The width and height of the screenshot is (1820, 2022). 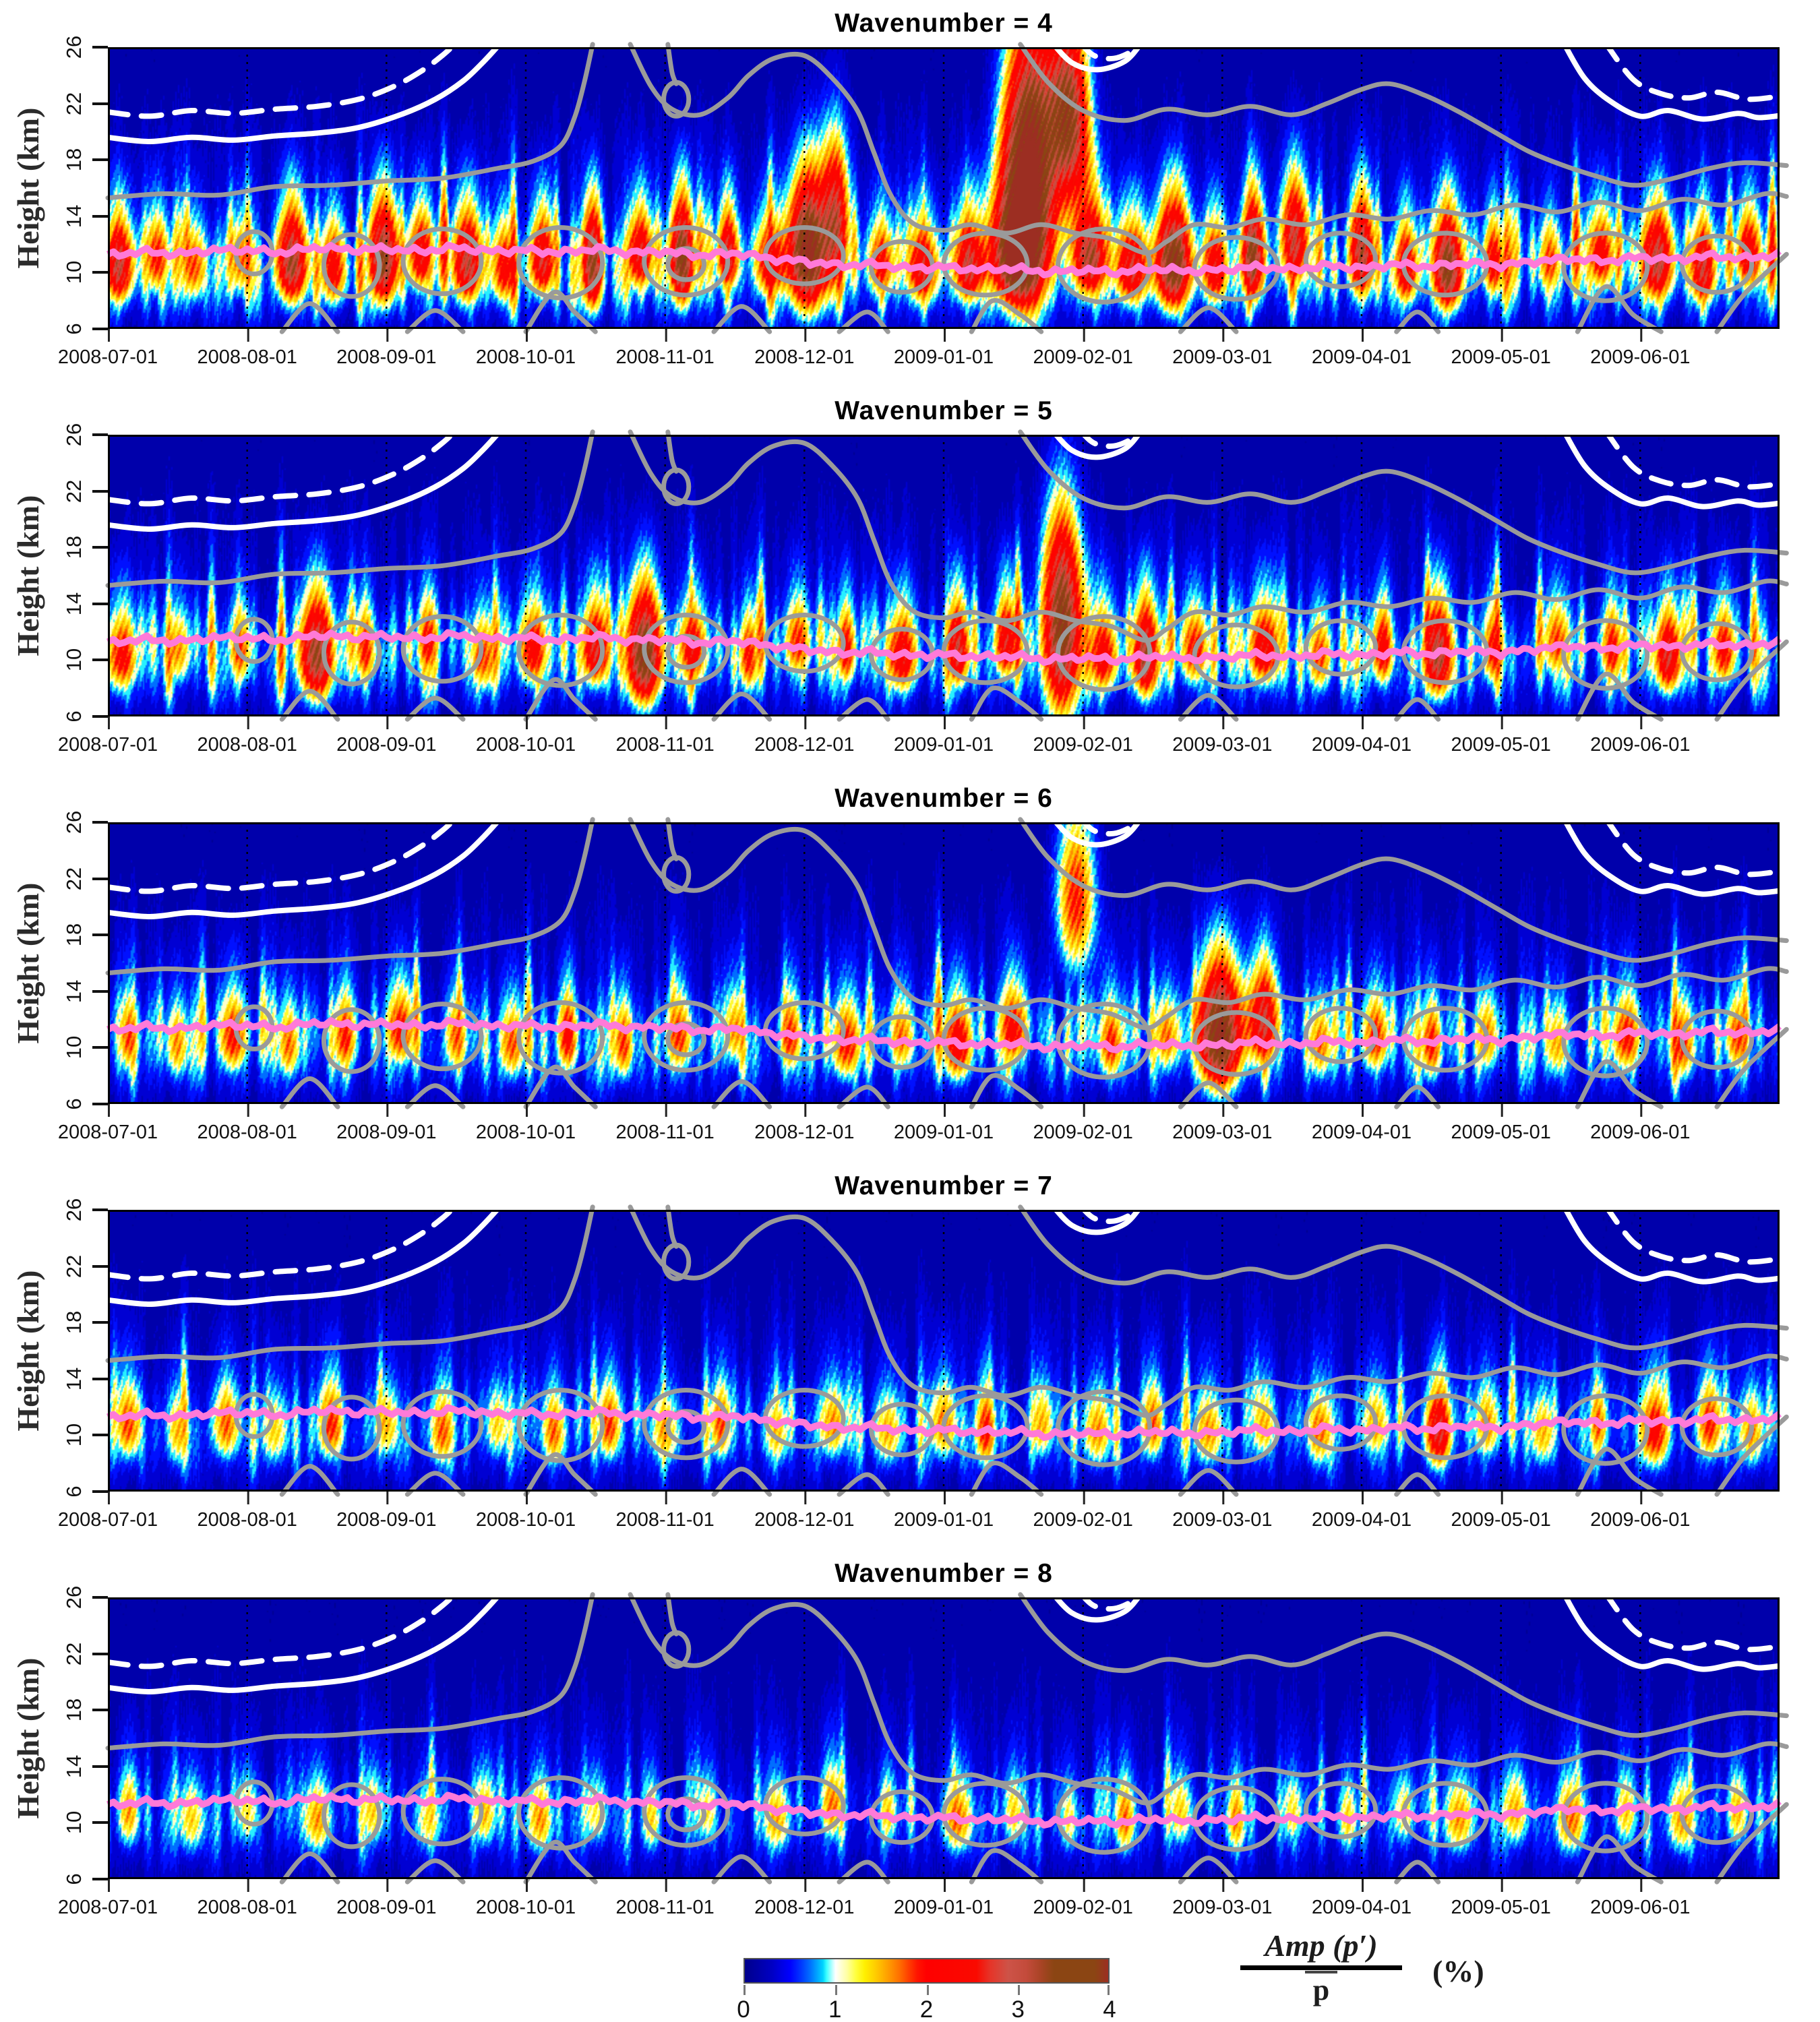 What do you see at coordinates (944, 1185) in the screenshot?
I see `panel-title: Wavenumber = 7` at bounding box center [944, 1185].